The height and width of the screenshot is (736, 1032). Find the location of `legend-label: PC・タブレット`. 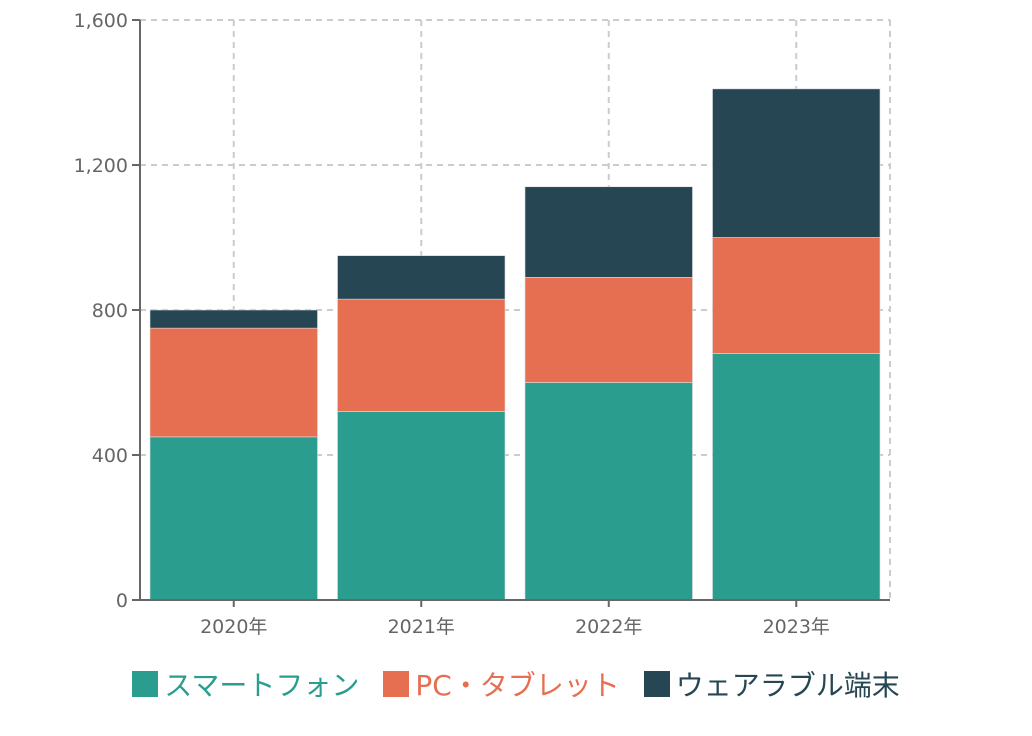

legend-label: PC・タブレット is located at coordinates (517, 685).